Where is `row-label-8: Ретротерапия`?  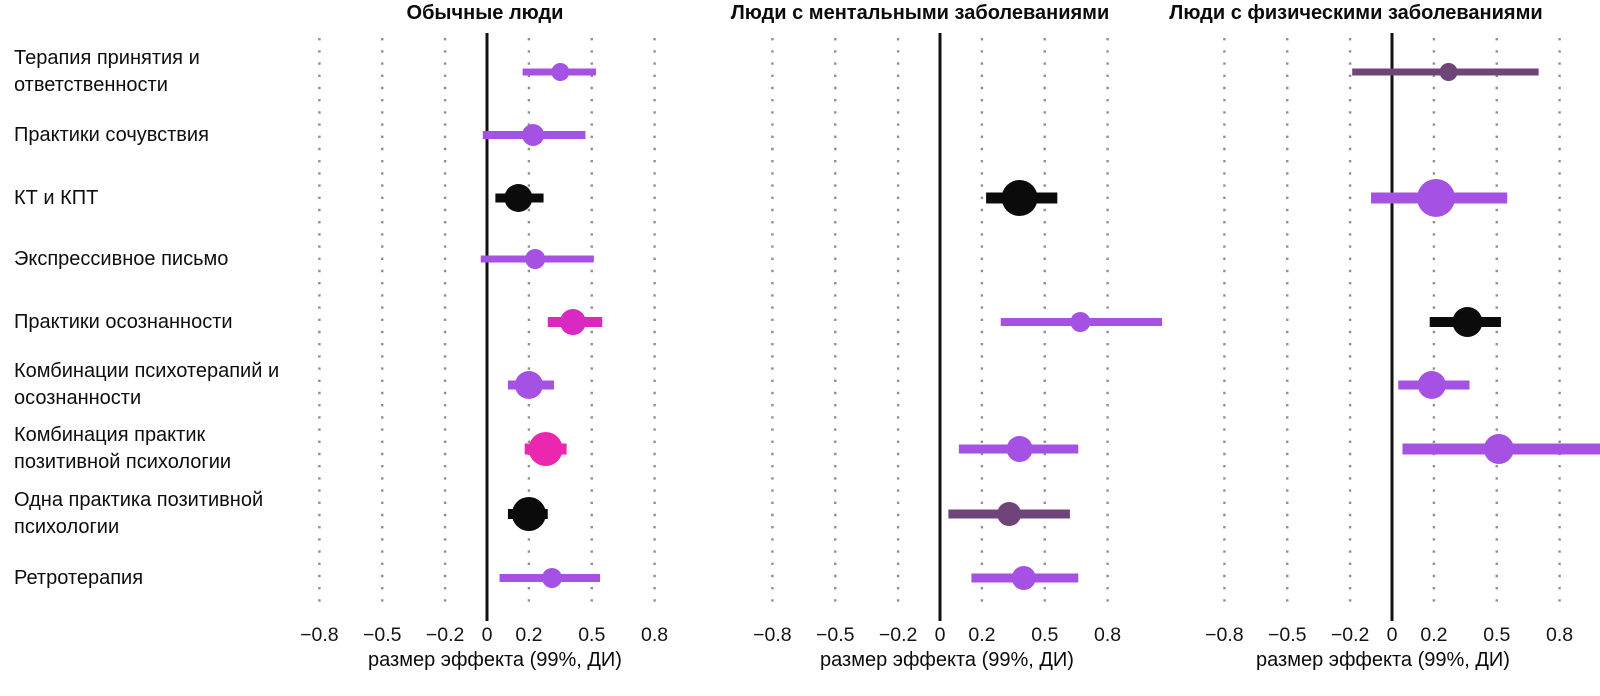
row-label-8: Ретротерапия is located at coordinates (79, 577).